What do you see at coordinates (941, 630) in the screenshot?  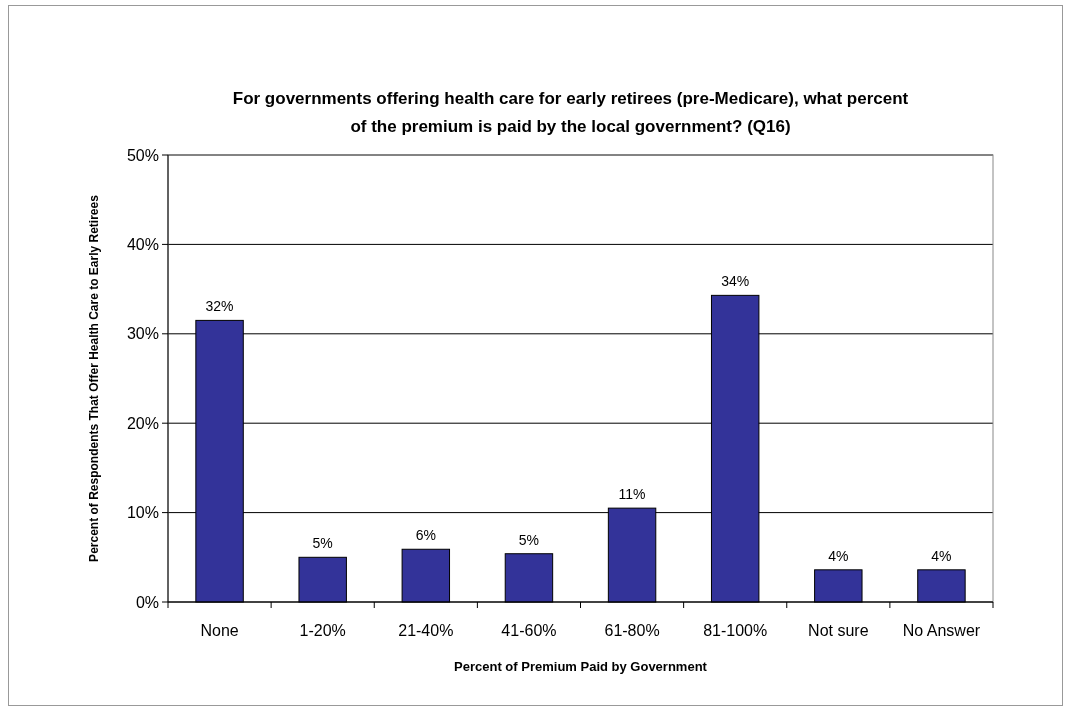 I see `x-tick-label: No Answer` at bounding box center [941, 630].